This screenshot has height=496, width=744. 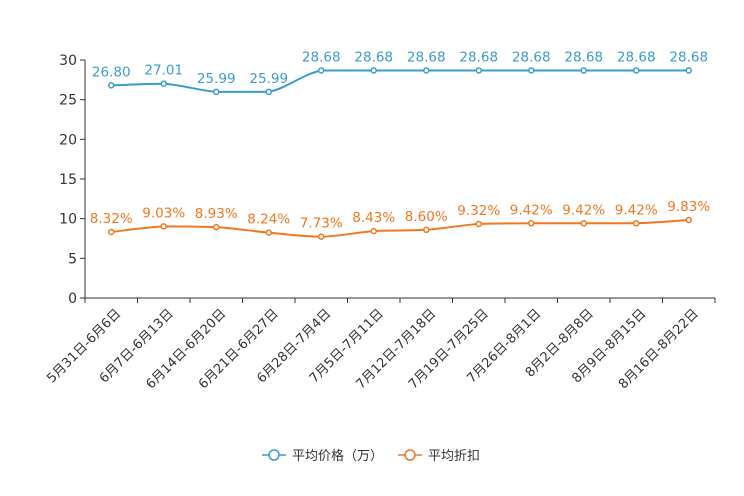 I want to click on price-data-label: 27.01, so click(x=163, y=71).